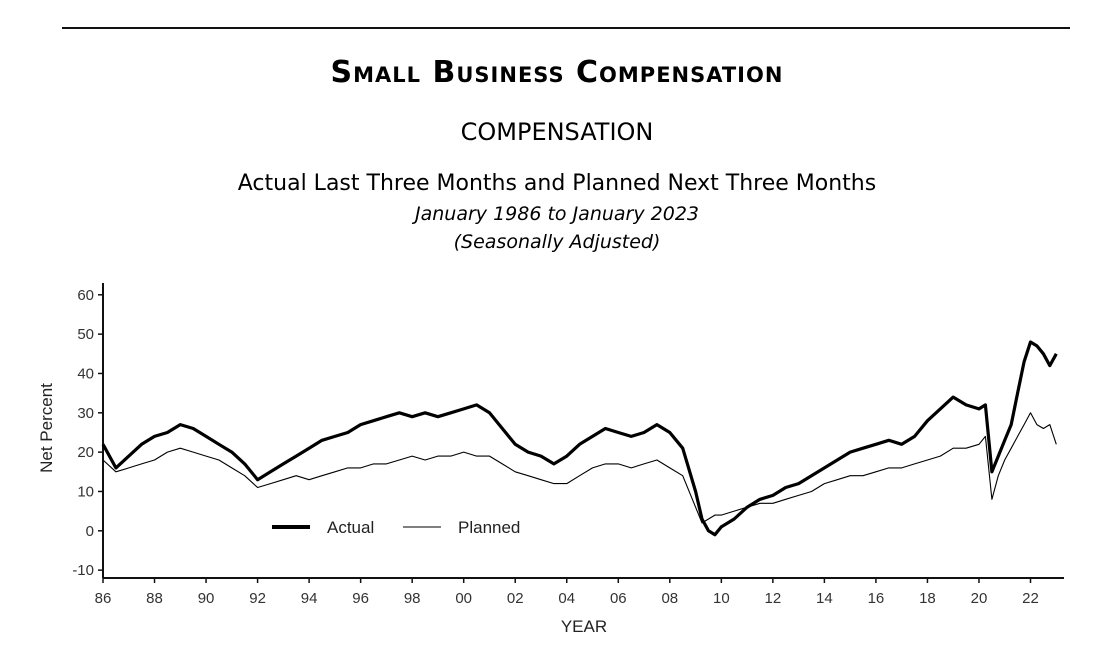 The height and width of the screenshot is (672, 1114). What do you see at coordinates (618, 598) in the screenshot?
I see `x-tick-label: 06` at bounding box center [618, 598].